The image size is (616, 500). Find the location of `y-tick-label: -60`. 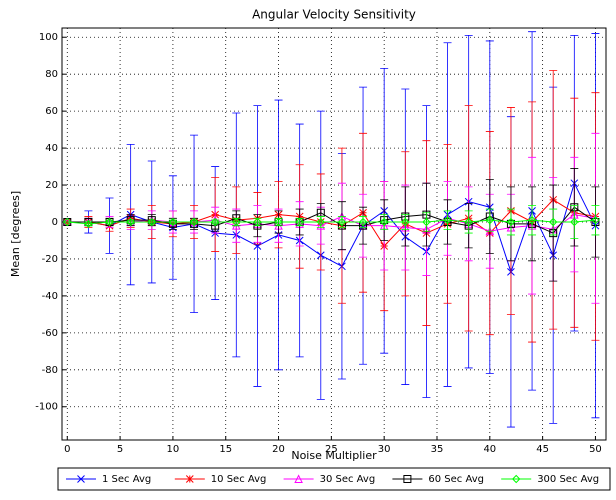

y-tick-label: -60 is located at coordinates (50, 333).